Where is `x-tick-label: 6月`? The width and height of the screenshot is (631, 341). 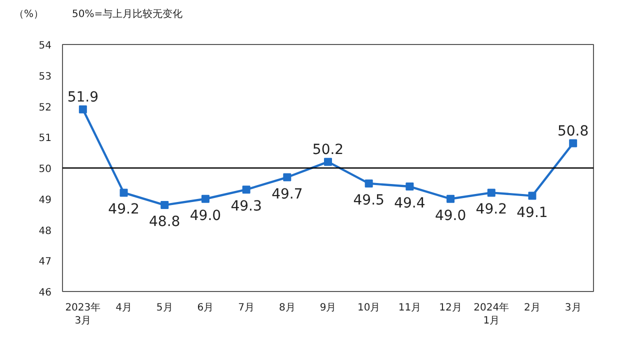 x-tick-label: 6月 is located at coordinates (205, 308).